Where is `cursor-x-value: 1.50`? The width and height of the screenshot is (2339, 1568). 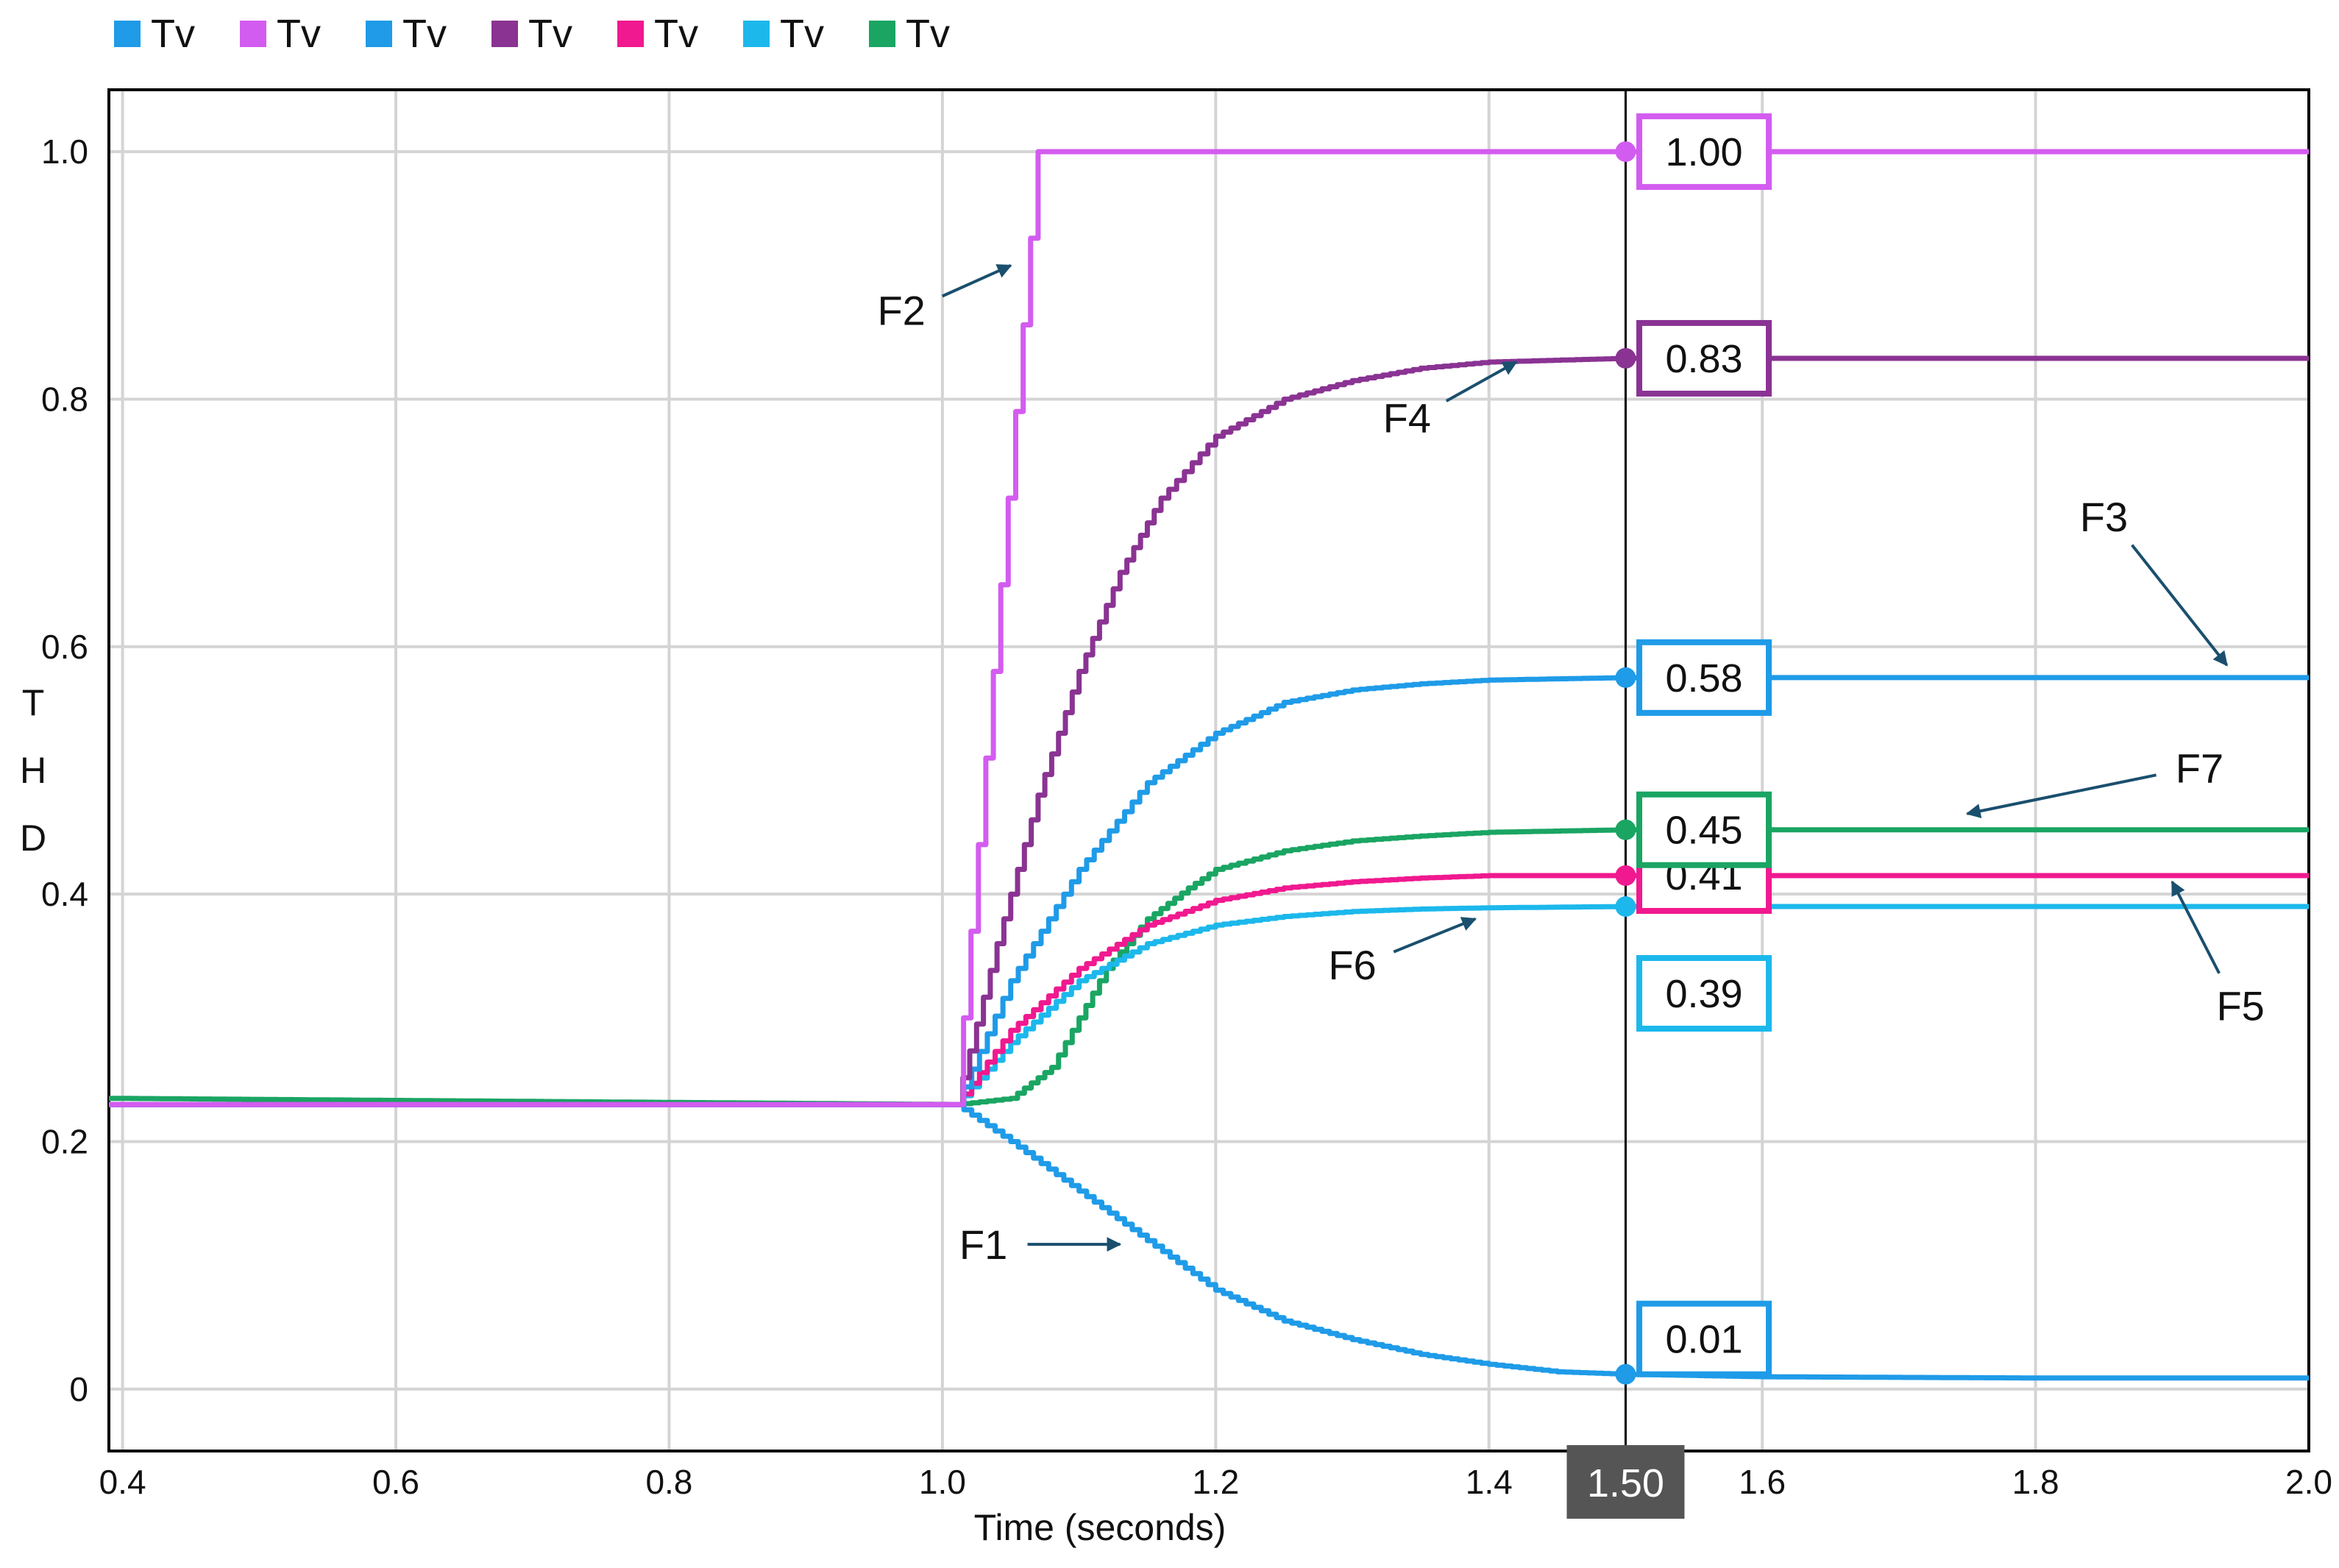 cursor-x-value: 1.50 is located at coordinates (1625, 1483).